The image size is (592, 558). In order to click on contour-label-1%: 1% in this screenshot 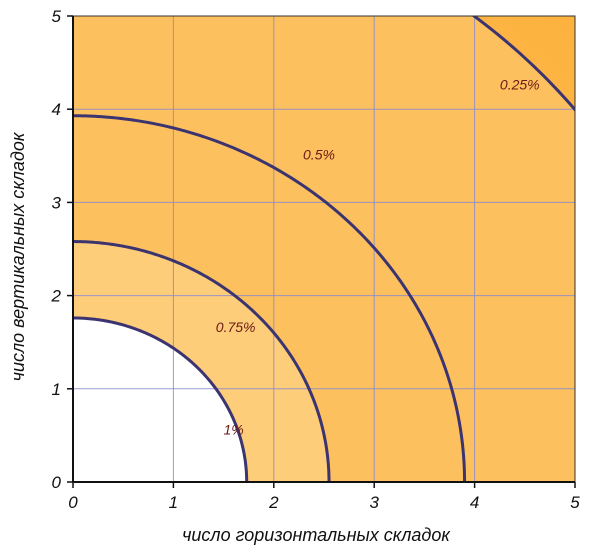, I will do `click(234, 429)`.